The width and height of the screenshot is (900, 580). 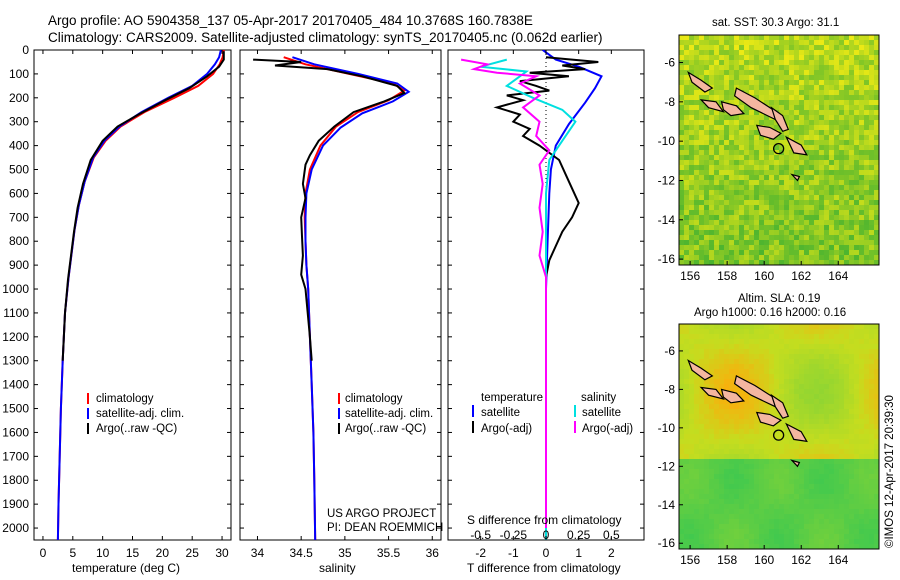 I want to click on map-x-tick-label: 160, so click(x=764, y=560).